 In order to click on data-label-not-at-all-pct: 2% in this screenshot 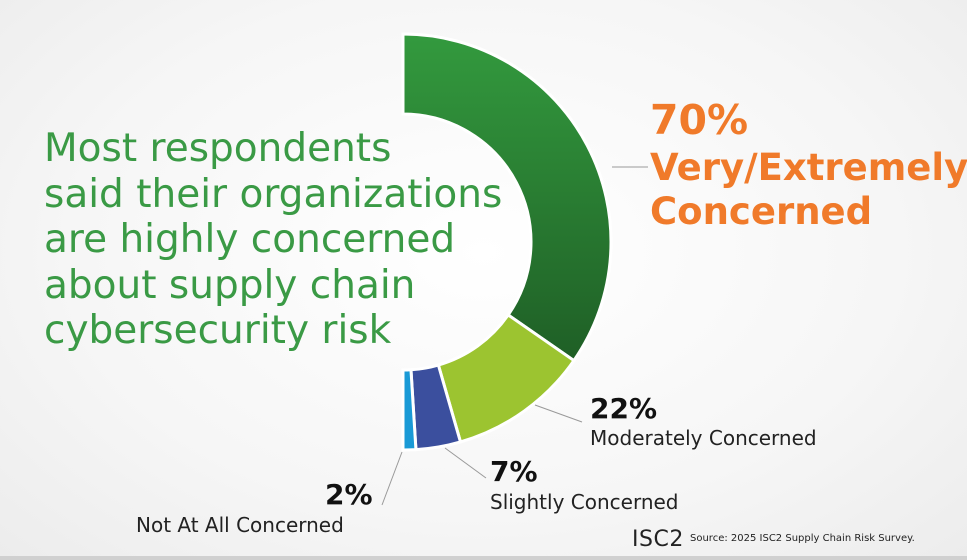, I will do `click(349, 494)`.